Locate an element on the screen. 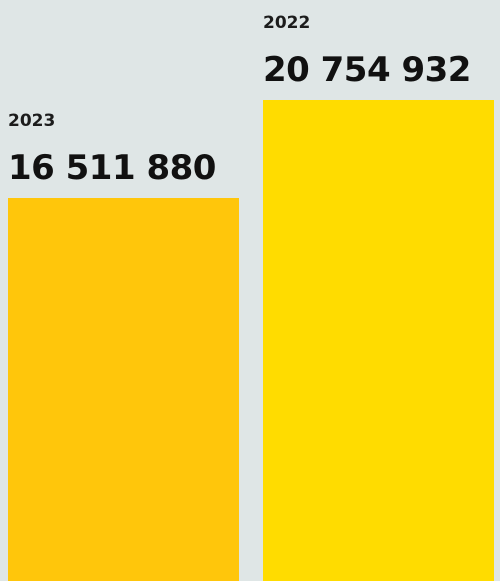 The height and width of the screenshot is (581, 500). category-label-2023: 2023 is located at coordinates (32, 121).